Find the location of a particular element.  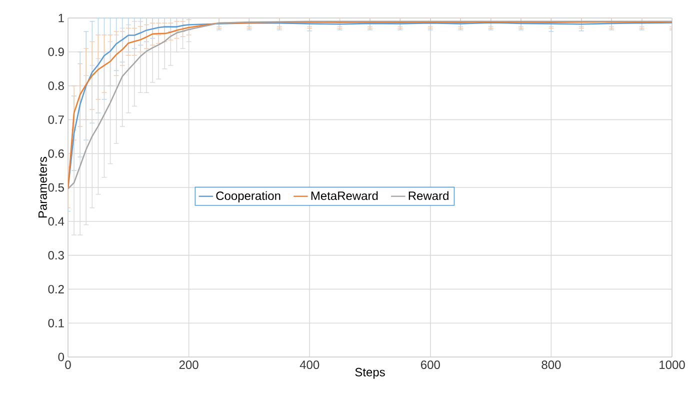

y-axis-title: Parameters is located at coordinates (42, 187).